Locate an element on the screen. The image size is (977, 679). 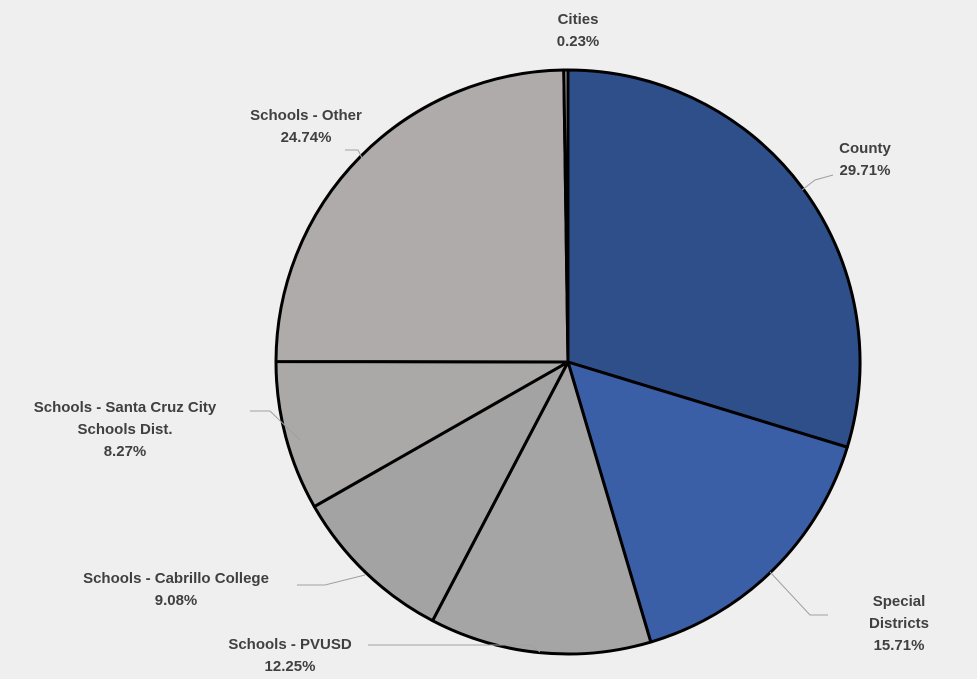
category-label: Schools - PVUSD is located at coordinates (290, 644).